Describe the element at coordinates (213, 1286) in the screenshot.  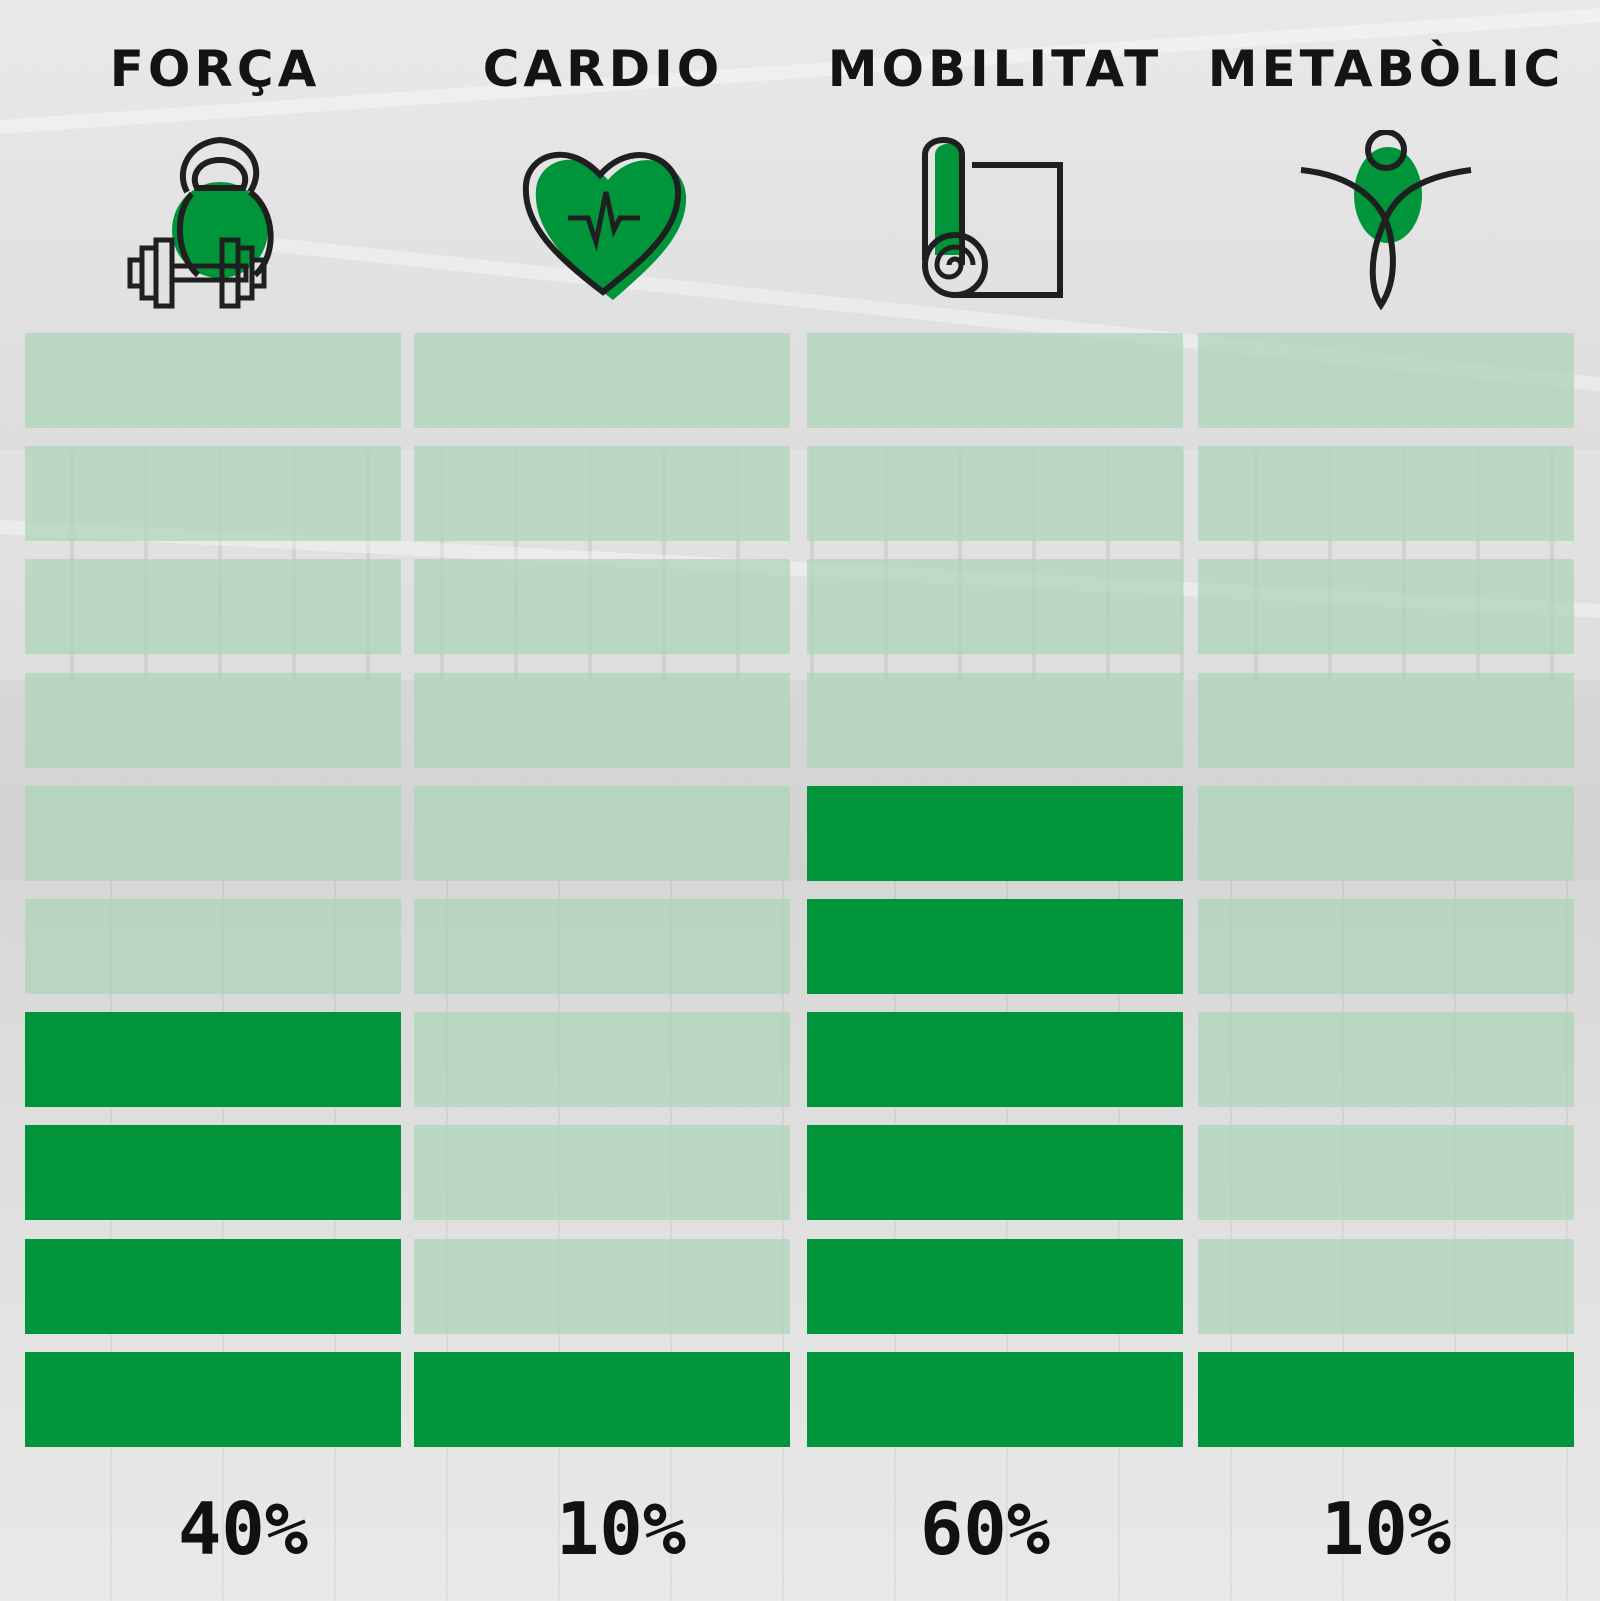
I see `bar-segment-forca-2-filled` at that location.